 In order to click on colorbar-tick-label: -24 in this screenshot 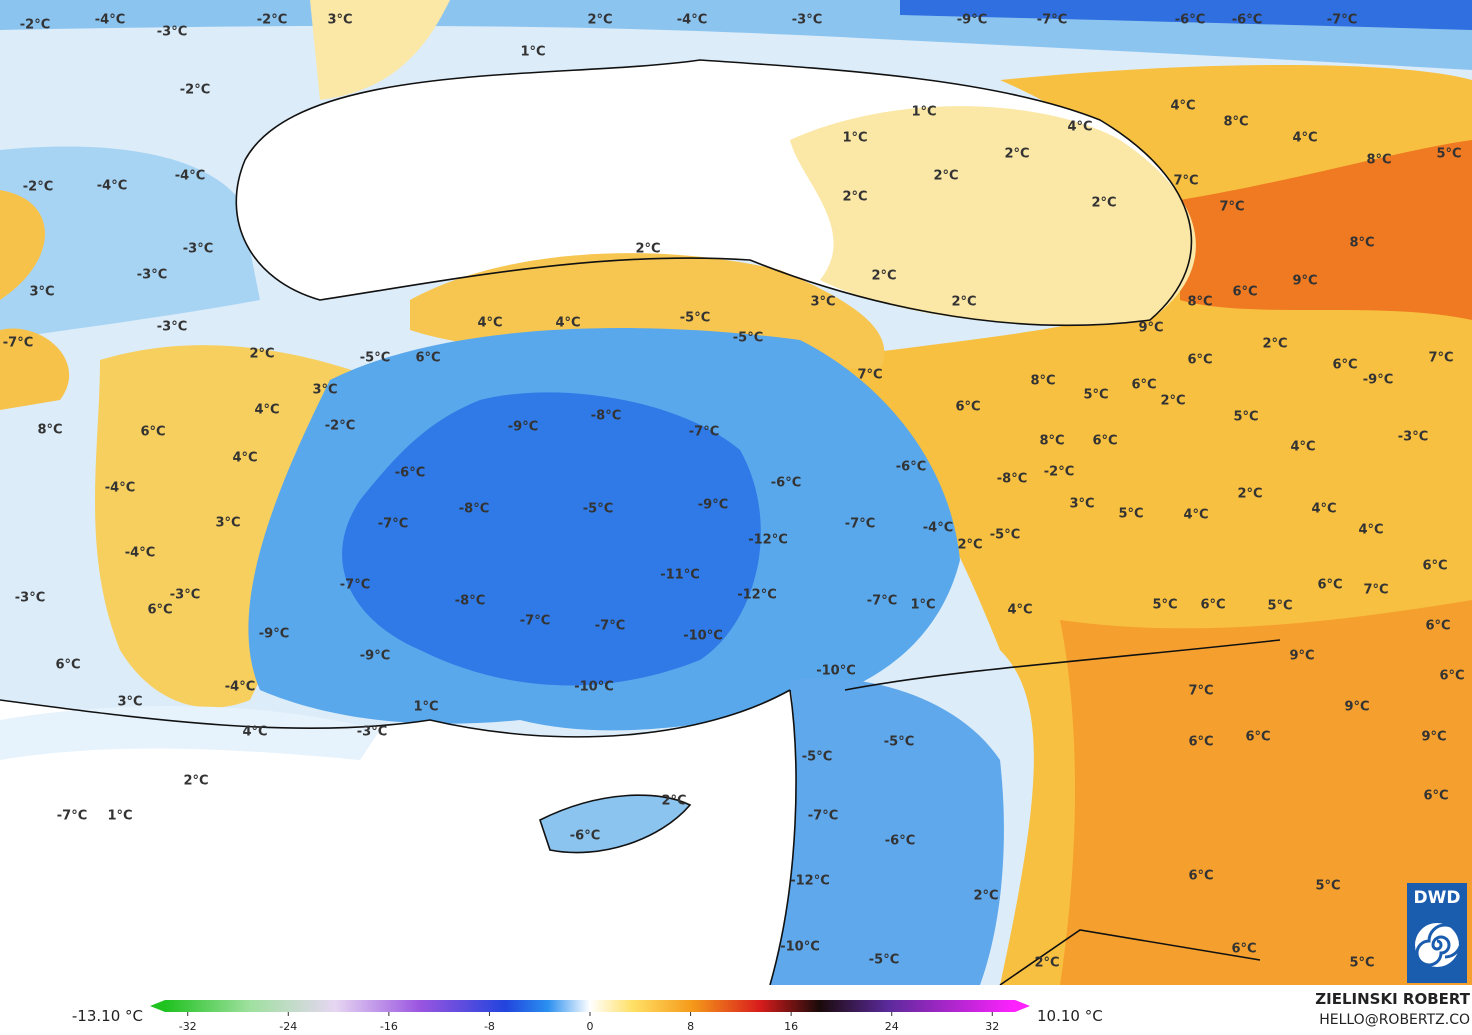, I will do `click(288, 1026)`.